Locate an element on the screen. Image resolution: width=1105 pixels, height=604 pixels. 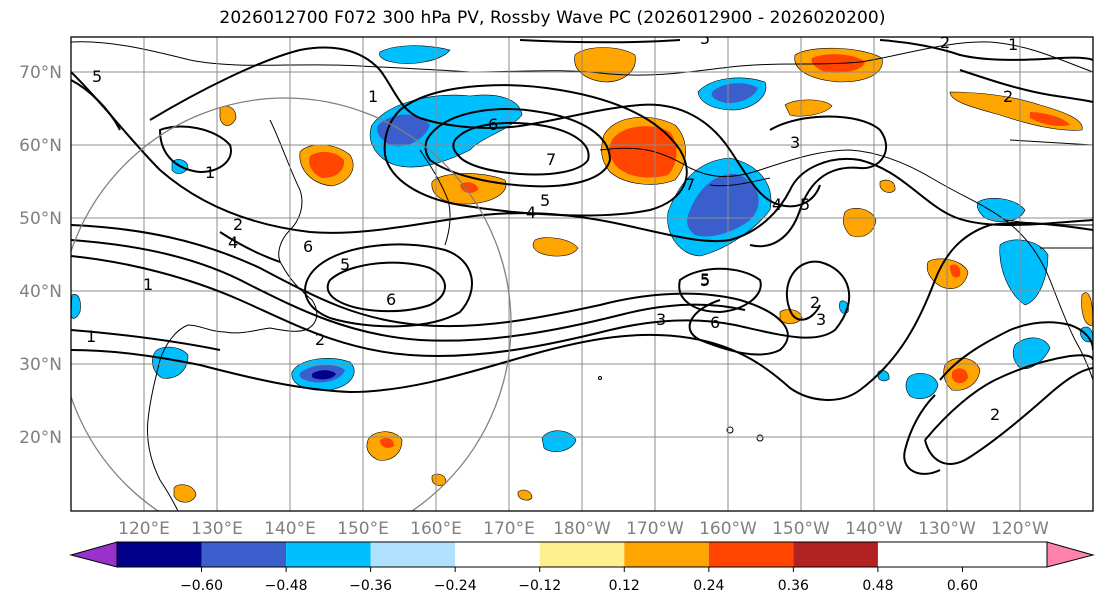
colorbar-tick-label: −0.24 is located at coordinates (455, 586).